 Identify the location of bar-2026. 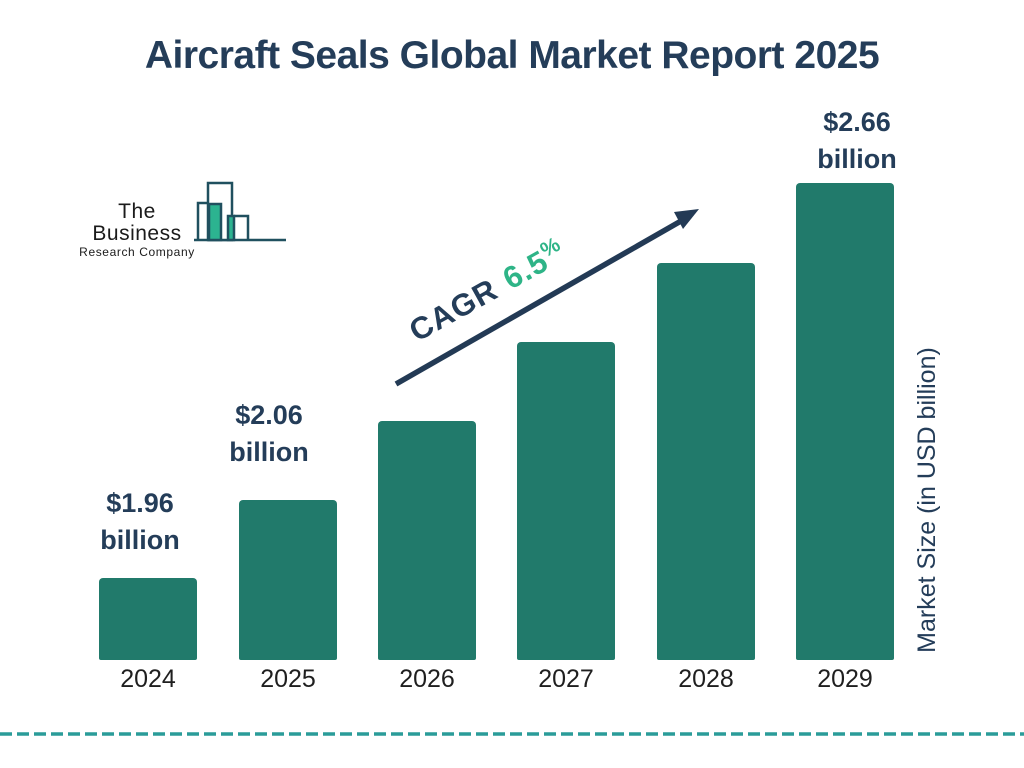
(427, 540).